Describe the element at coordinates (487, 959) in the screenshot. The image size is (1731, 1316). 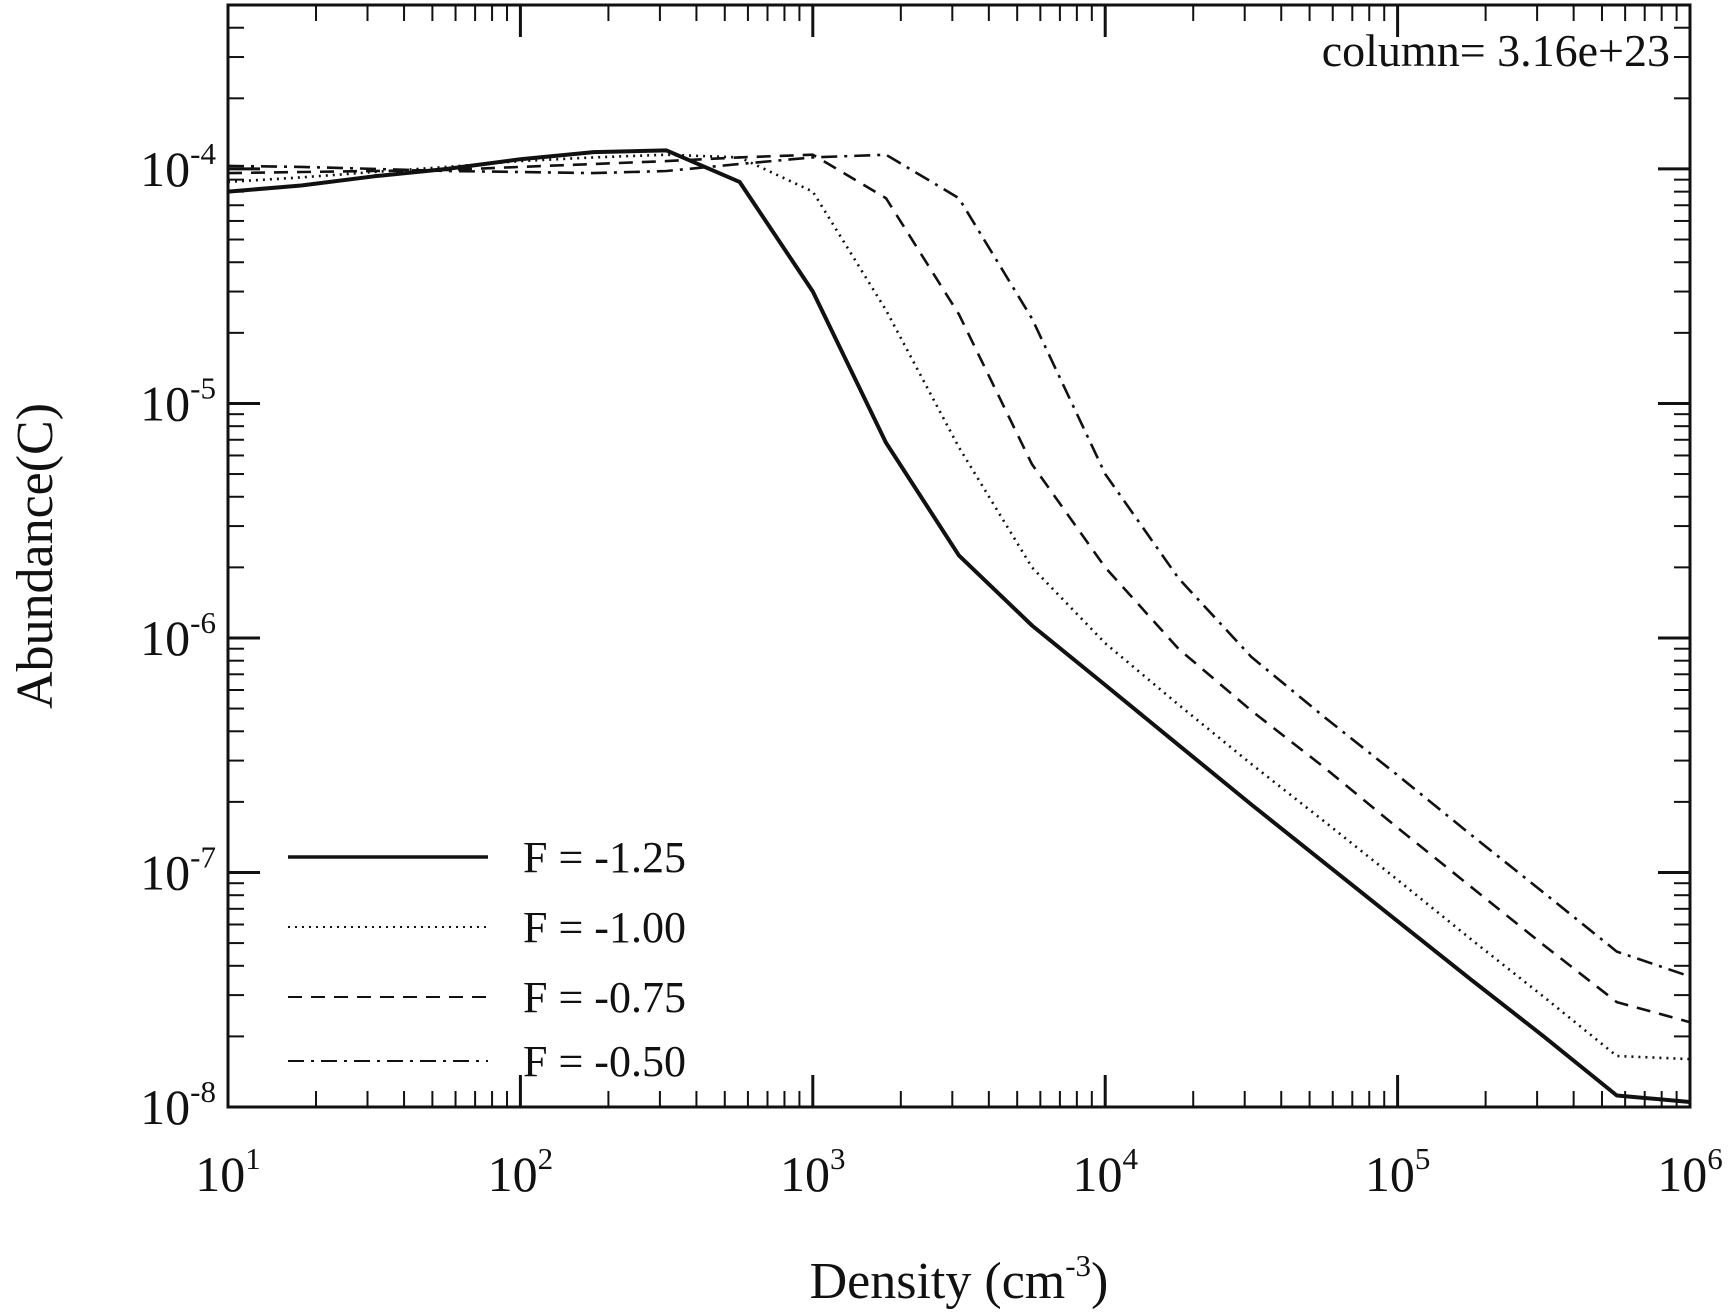
I see `legend: F = -1.25 F = -1.00 F = -0.75 F = -0.50` at that location.